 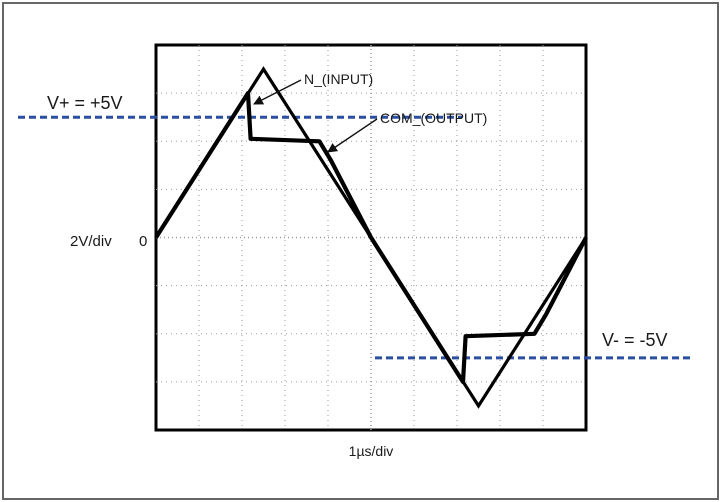 I want to click on y-zero-label: 0, so click(x=143, y=241).